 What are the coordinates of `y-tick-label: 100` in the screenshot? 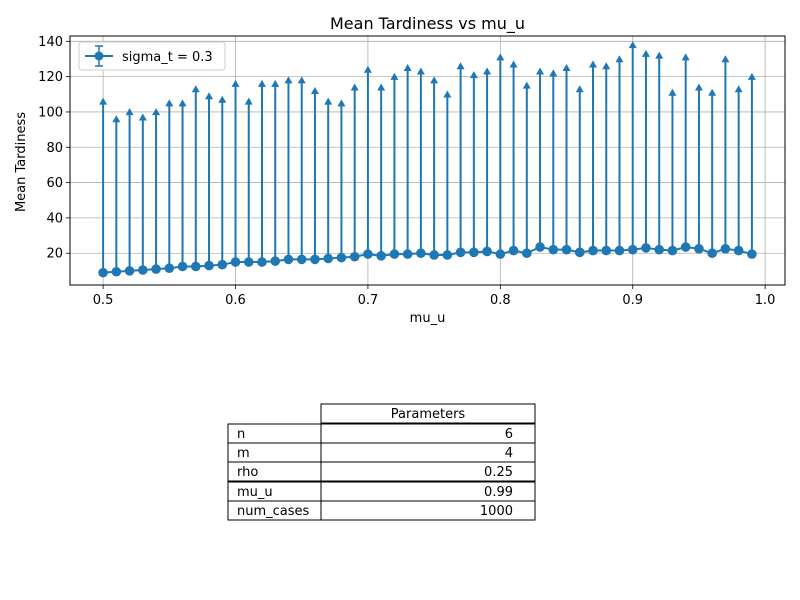 It's located at (50, 112).